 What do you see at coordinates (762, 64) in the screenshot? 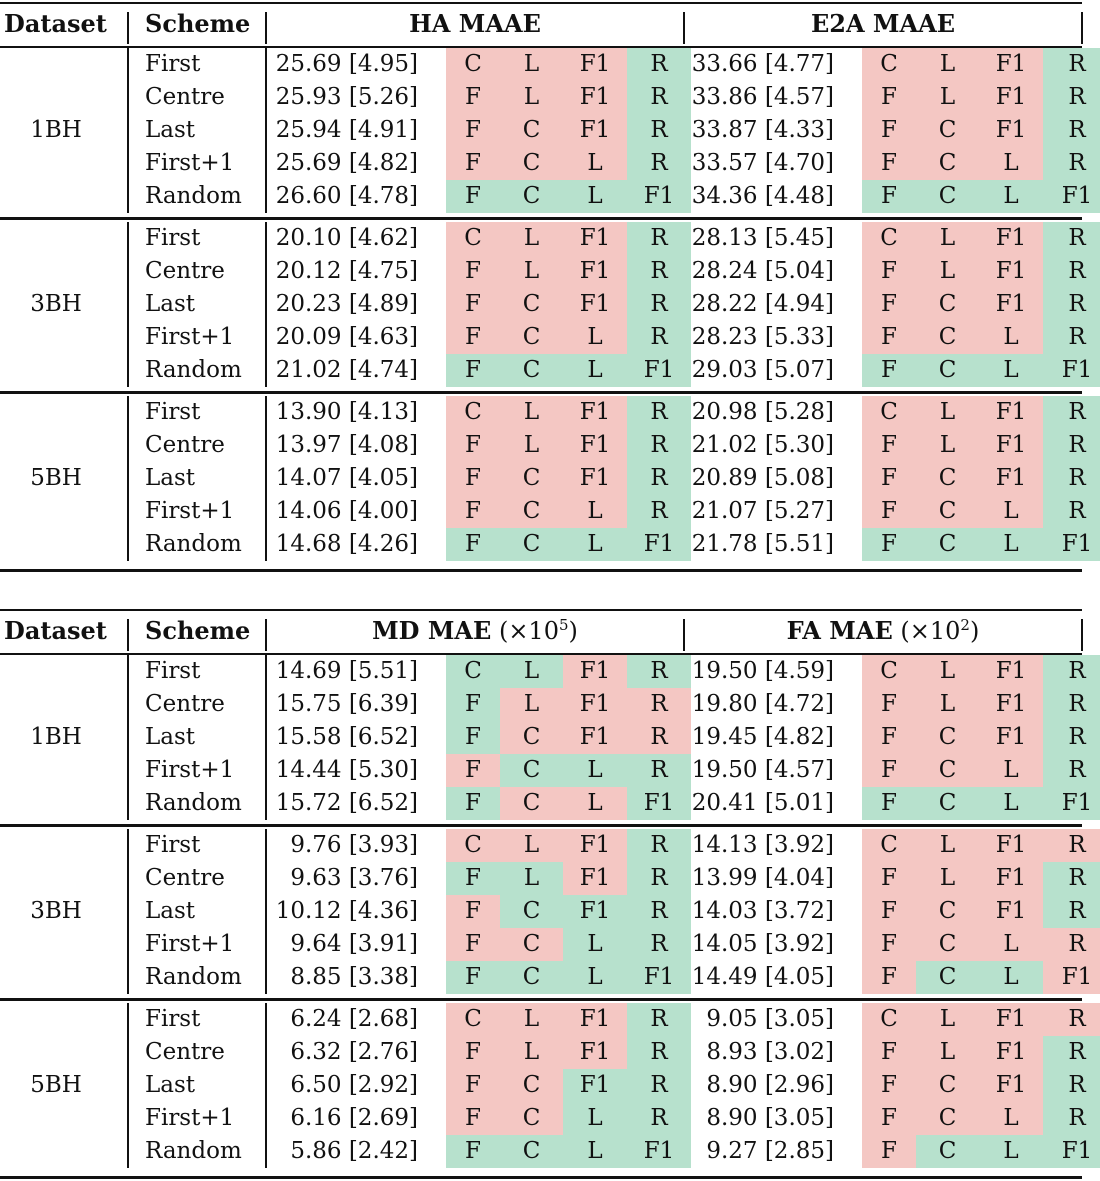
I see `metric-b-value: 33.66 [4.77]` at bounding box center [762, 64].